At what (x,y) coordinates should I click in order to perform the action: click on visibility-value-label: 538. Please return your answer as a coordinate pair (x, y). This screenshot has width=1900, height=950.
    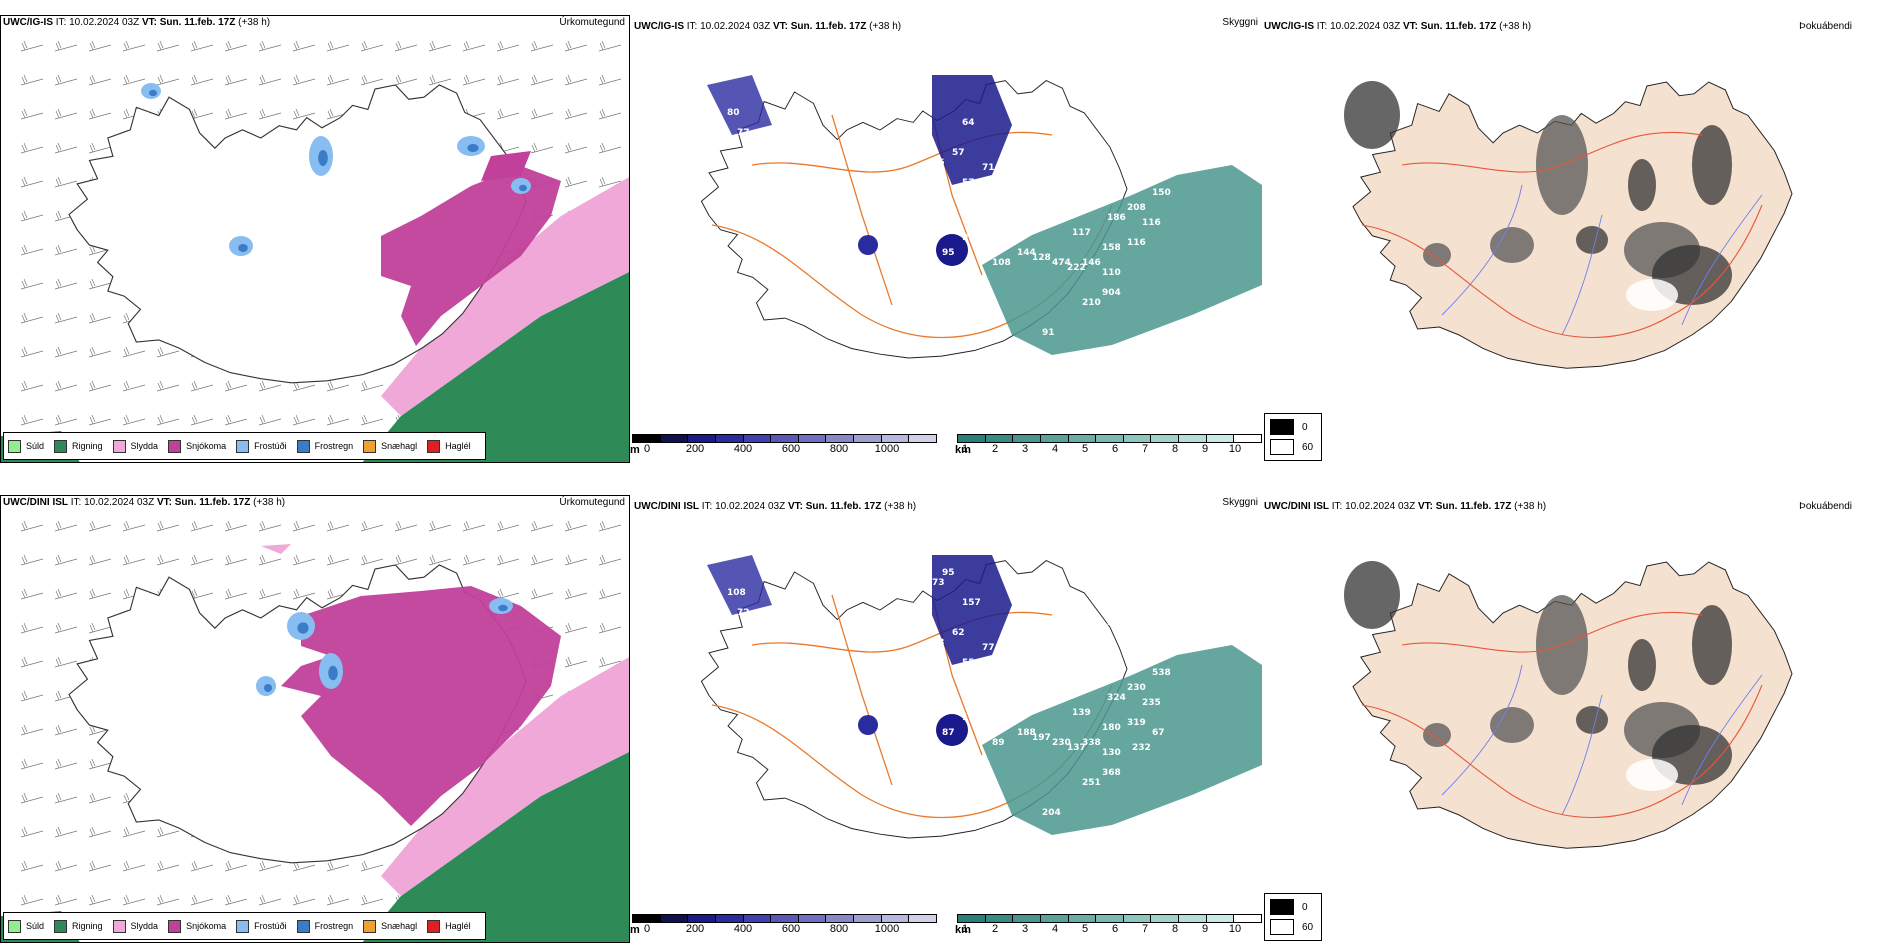
    Looking at the image, I should click on (1161, 673).